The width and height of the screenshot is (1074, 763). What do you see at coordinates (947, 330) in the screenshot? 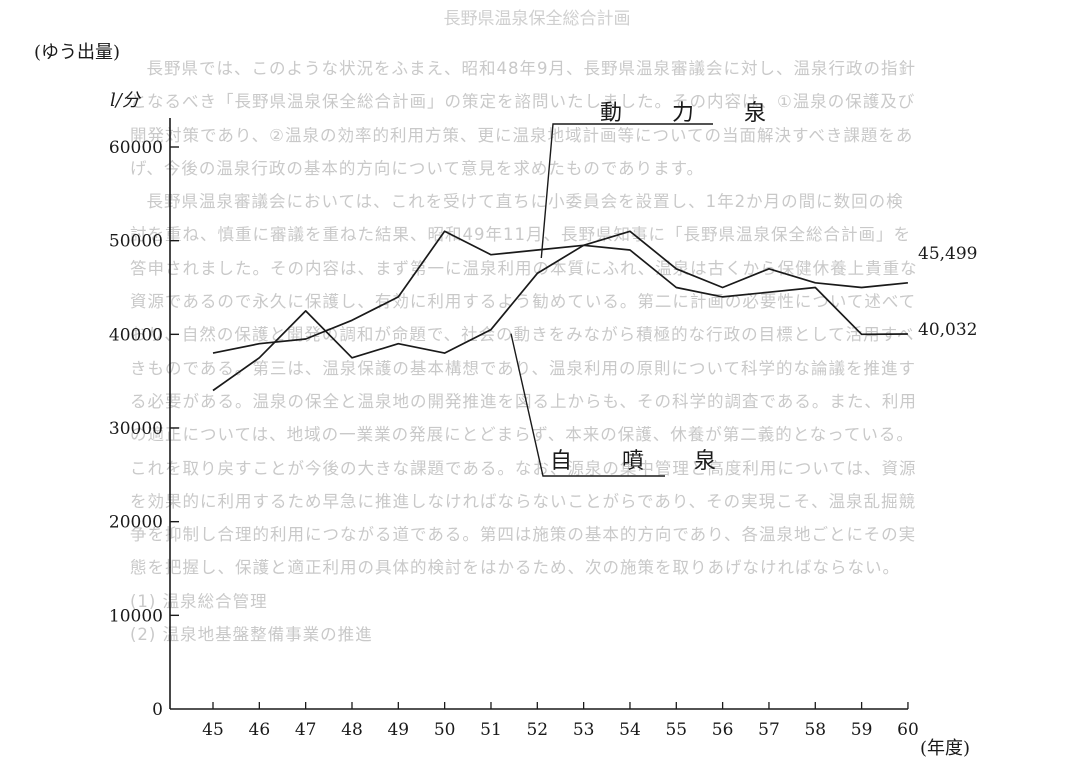
I see `end-label-gushing-spring: 40,032` at bounding box center [947, 330].